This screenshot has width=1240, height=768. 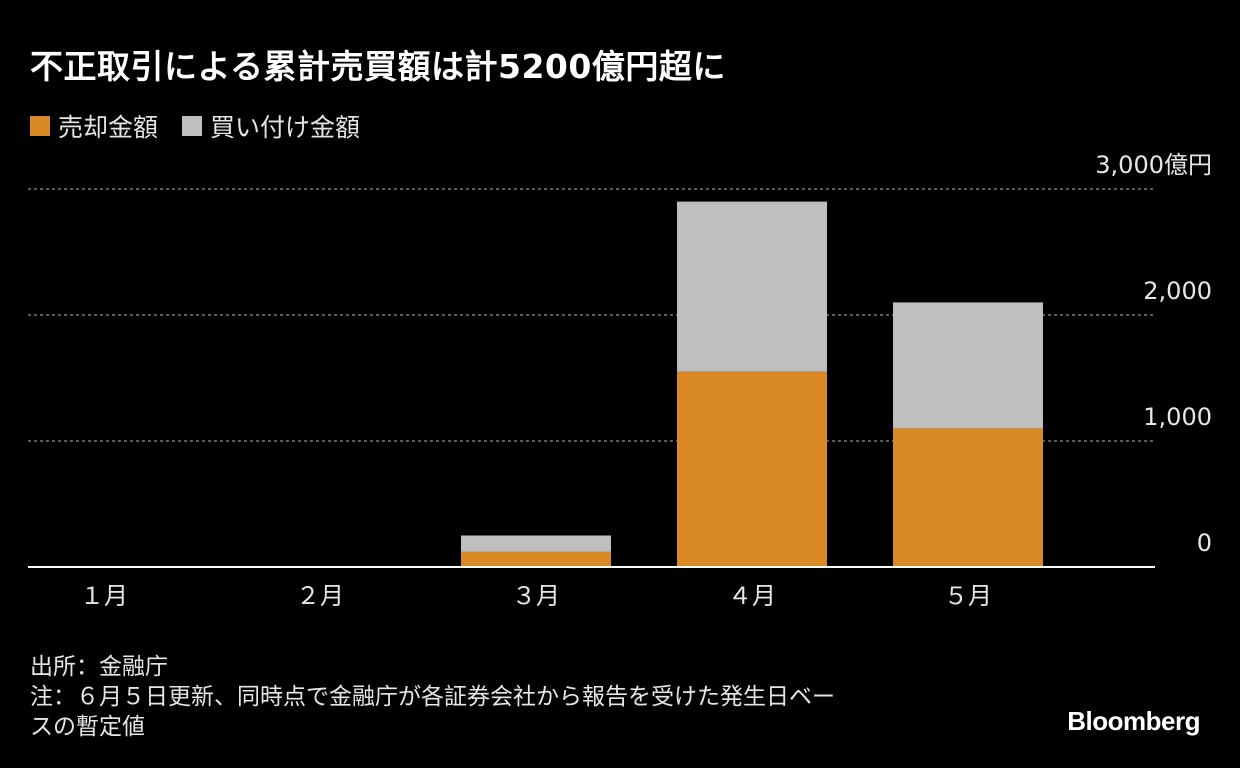 I want to click on x-tick-label: １月, so click(x=104, y=596).